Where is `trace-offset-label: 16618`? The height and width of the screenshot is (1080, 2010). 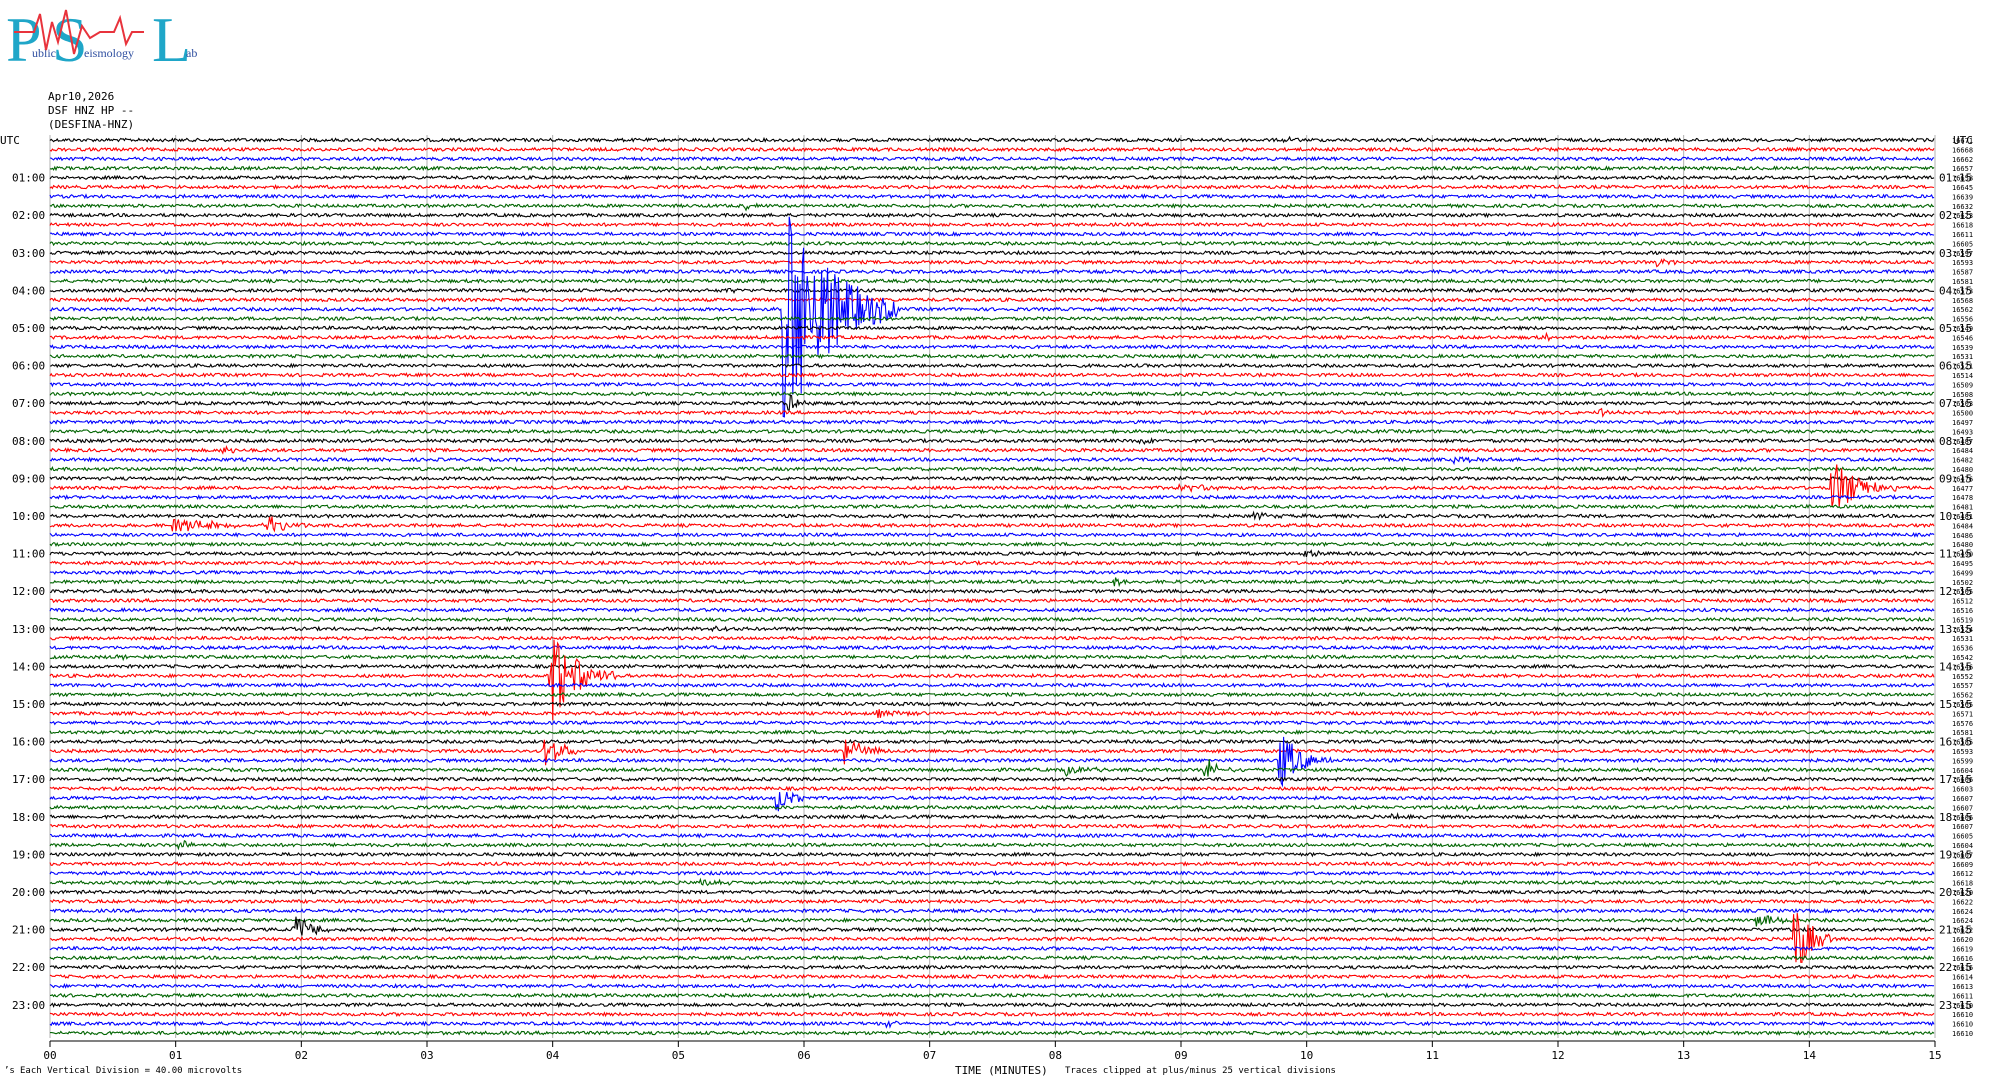 trace-offset-label: 16618 is located at coordinates (1962, 884).